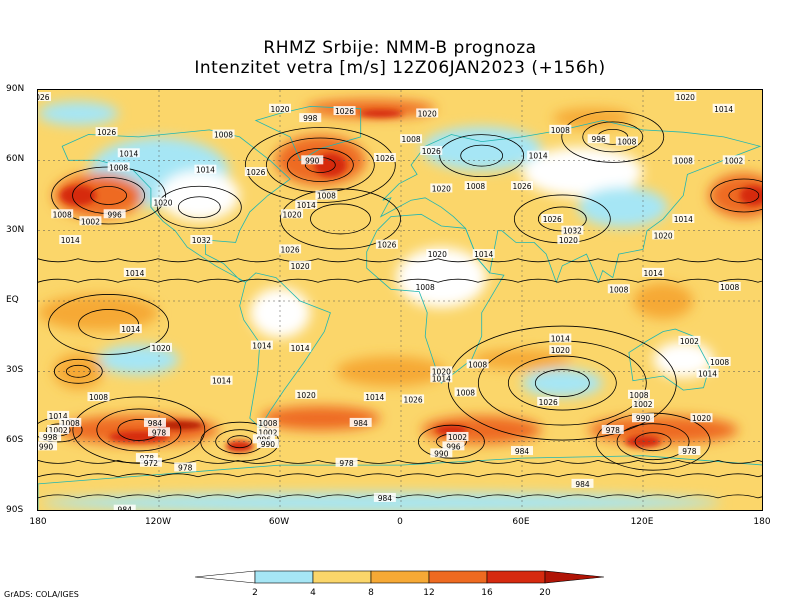 The height and width of the screenshot is (600, 800). Describe the element at coordinates (762, 522) in the screenshot. I see `lon-label-180e: 180` at that location.